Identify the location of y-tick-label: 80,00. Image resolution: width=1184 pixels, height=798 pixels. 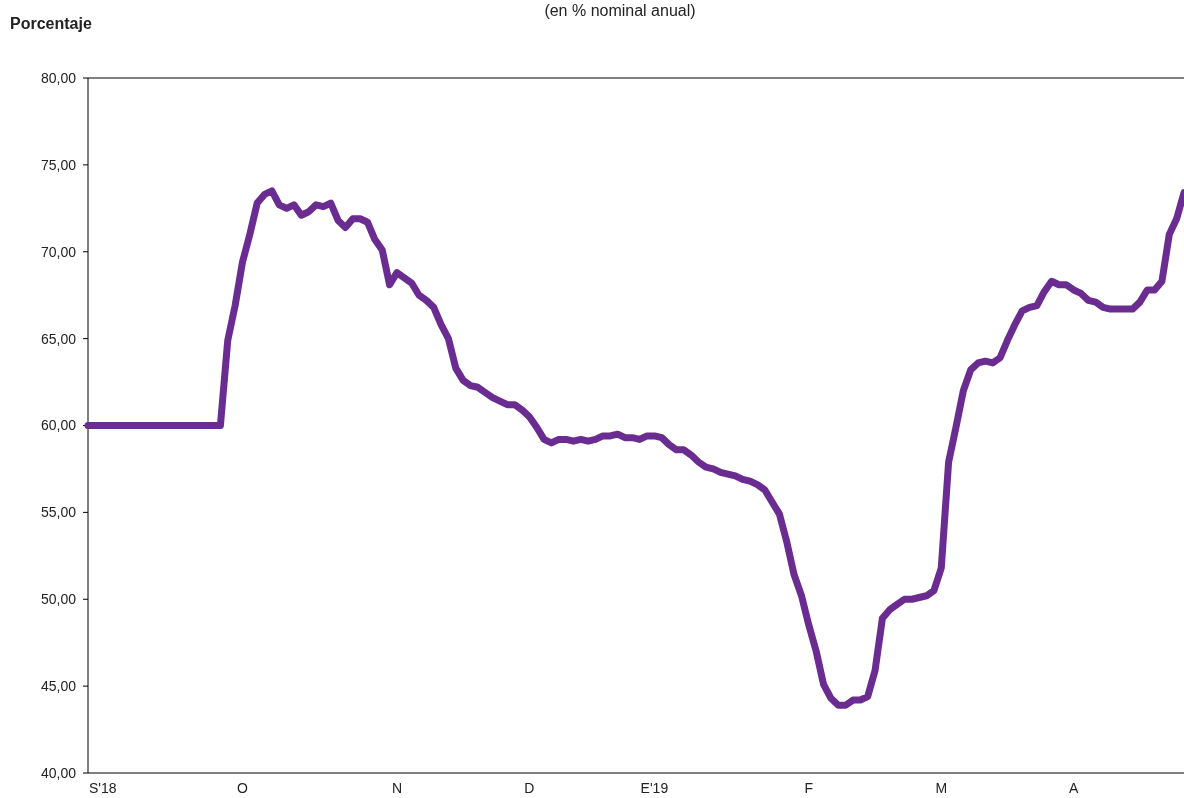
(58, 77).